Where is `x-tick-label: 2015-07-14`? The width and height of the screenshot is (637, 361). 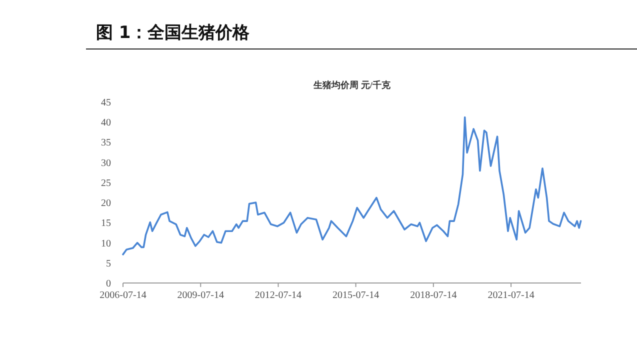 x-tick-label: 2015-07-14 is located at coordinates (356, 295).